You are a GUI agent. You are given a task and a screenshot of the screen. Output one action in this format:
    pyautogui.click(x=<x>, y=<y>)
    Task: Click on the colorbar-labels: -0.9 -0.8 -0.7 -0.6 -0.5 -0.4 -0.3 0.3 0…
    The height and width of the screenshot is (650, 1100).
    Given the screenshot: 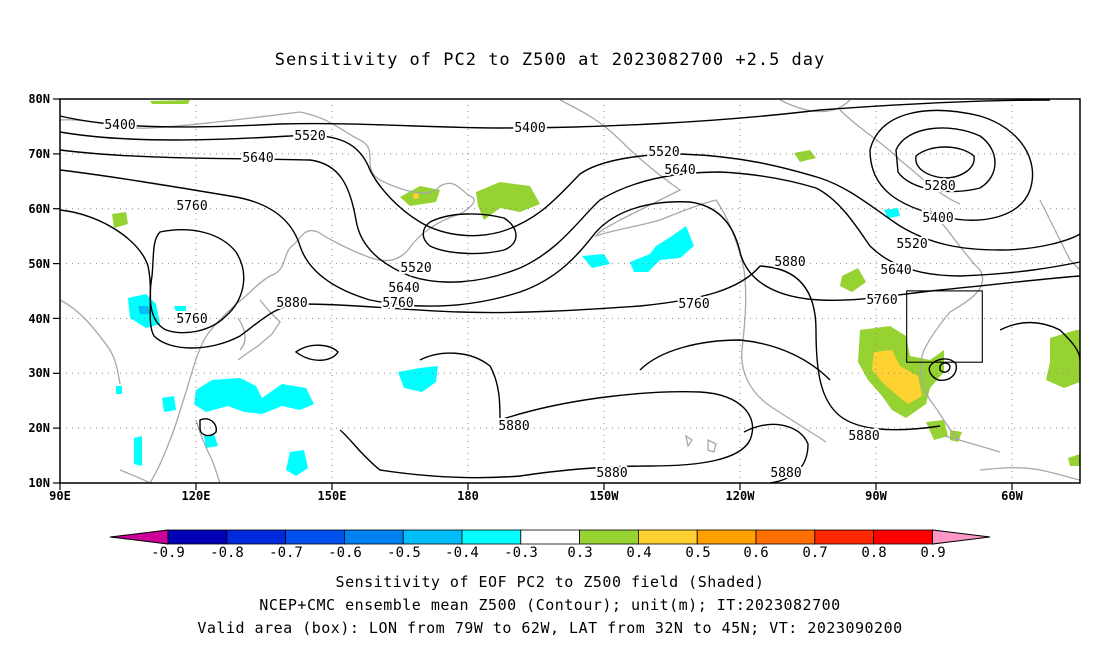 What is the action you would take?
    pyautogui.click(x=548, y=553)
    